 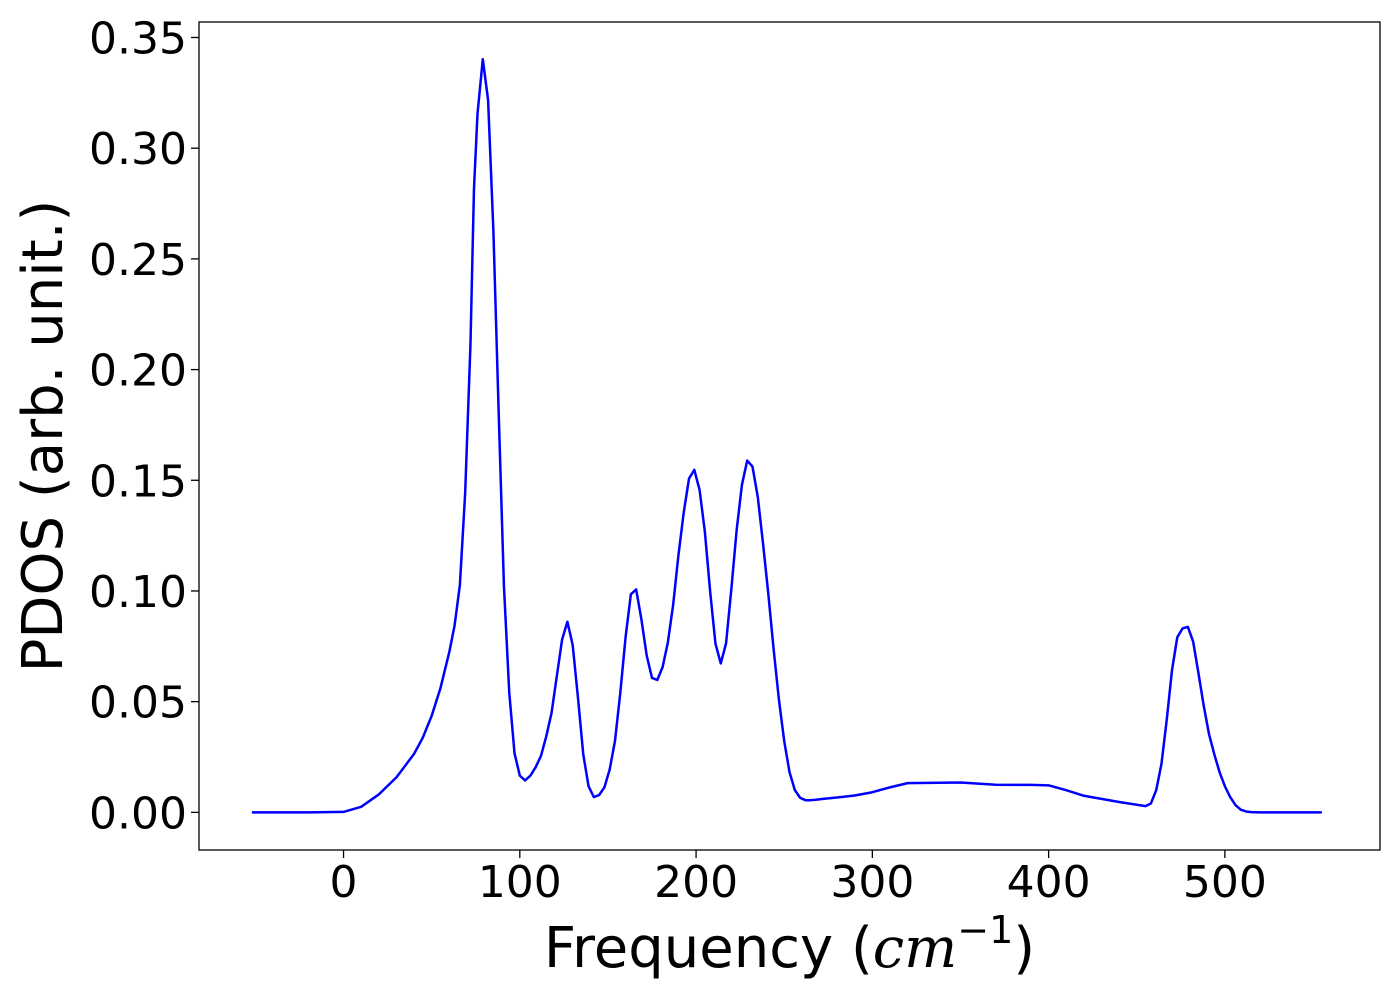 What do you see at coordinates (138, 481) in the screenshot?
I see `y-tick-label: 0.15` at bounding box center [138, 481].